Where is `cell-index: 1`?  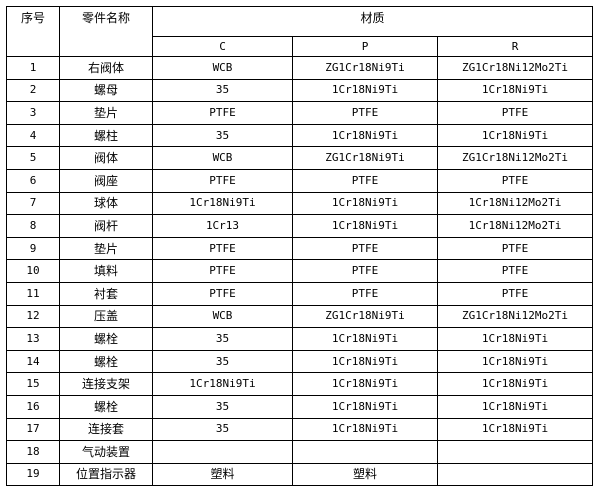 cell-index: 1 is located at coordinates (33, 68).